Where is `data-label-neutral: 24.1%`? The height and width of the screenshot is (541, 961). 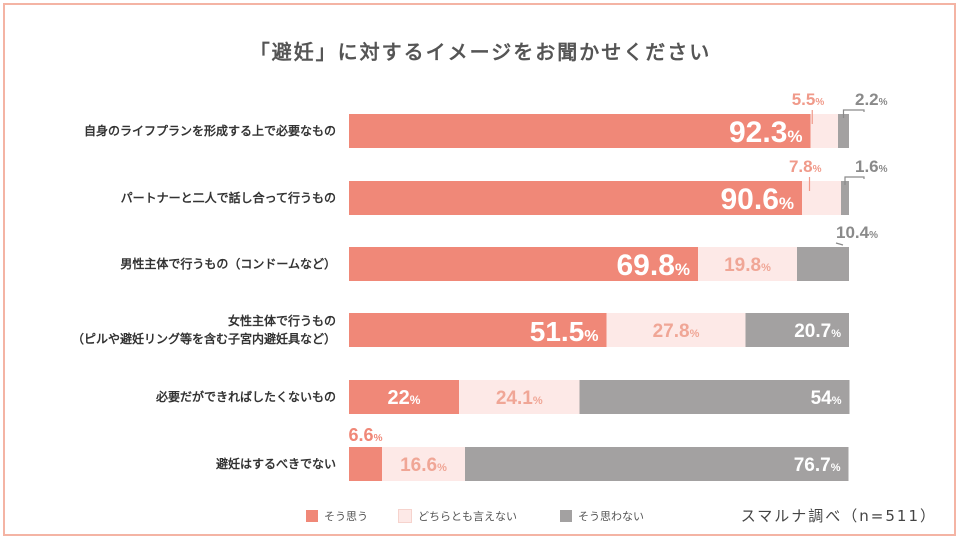 data-label-neutral: 24.1% is located at coordinates (519, 398).